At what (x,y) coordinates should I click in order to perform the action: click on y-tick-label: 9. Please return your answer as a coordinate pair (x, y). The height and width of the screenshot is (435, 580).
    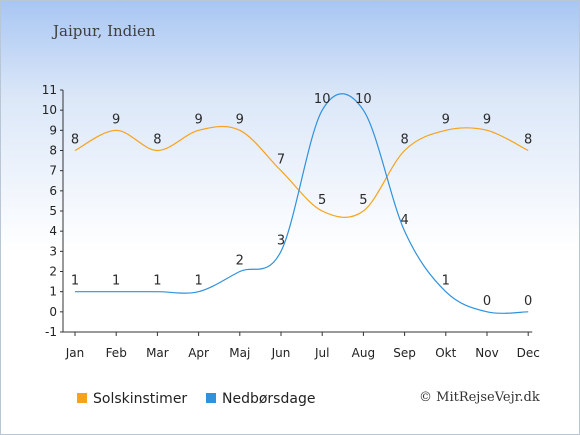
    Looking at the image, I should click on (53, 130).